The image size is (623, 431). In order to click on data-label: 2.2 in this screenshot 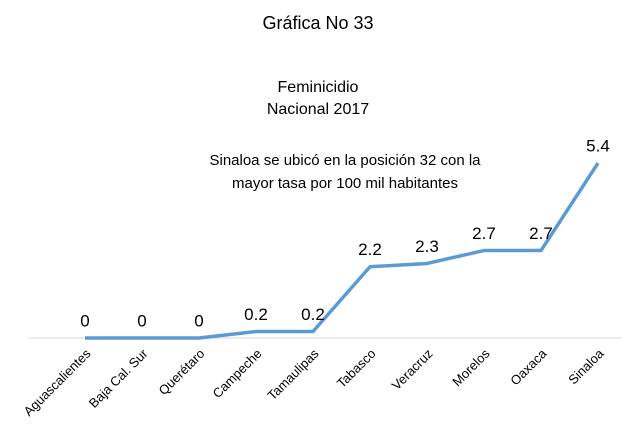, I will do `click(370, 249)`.